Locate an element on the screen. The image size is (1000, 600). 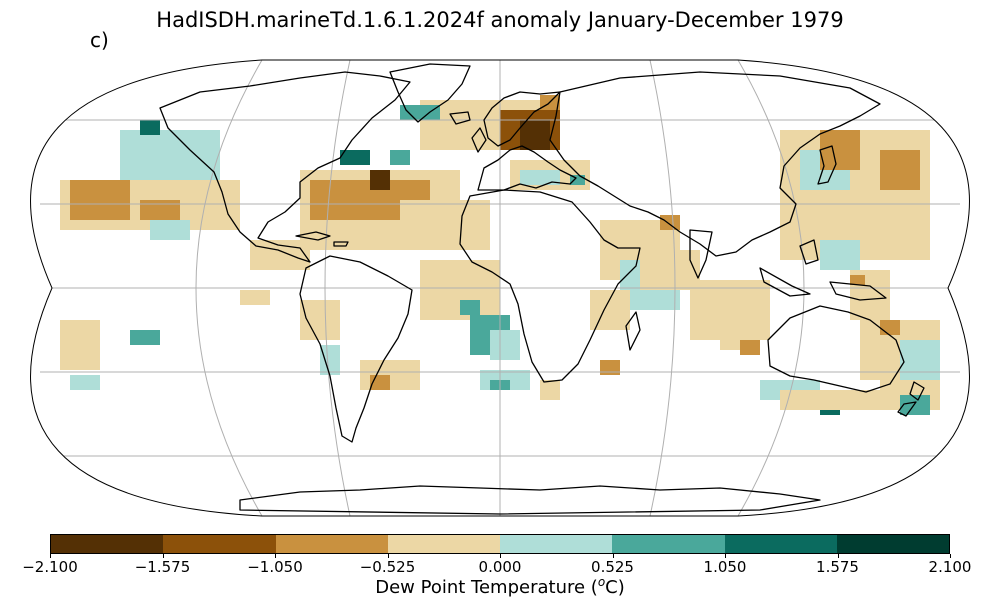
colorbar-tick-label: 1.050 is located at coordinates (725, 567).